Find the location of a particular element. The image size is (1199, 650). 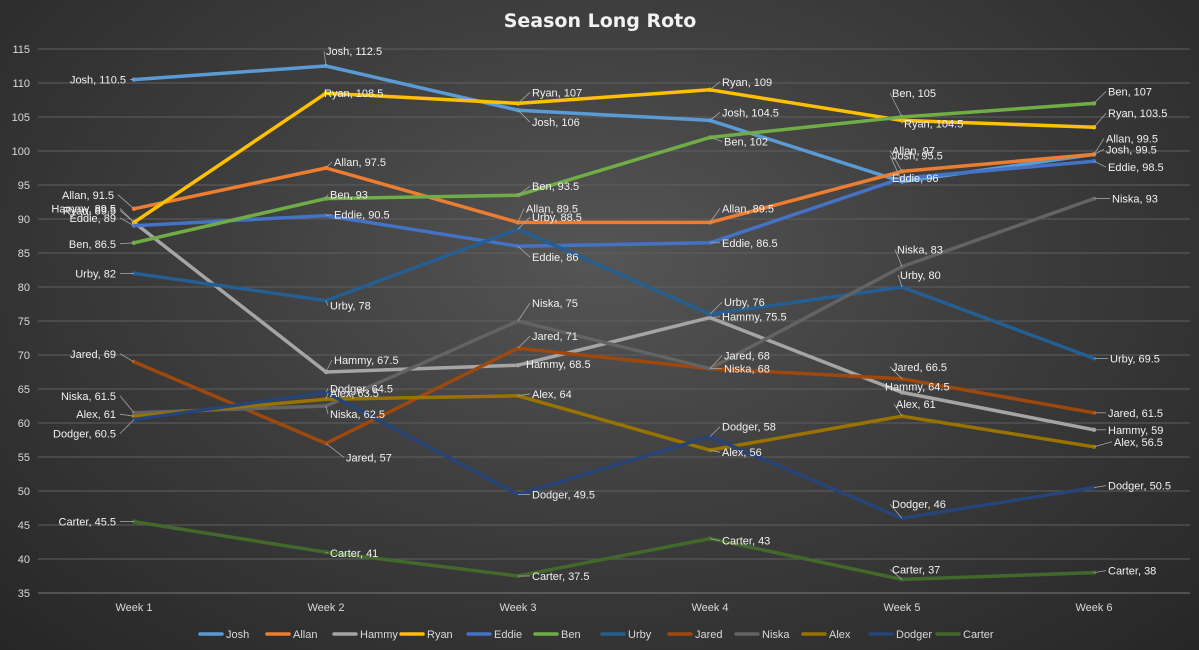

data-label-ben: Ben, 86.5 is located at coordinates (92, 245).